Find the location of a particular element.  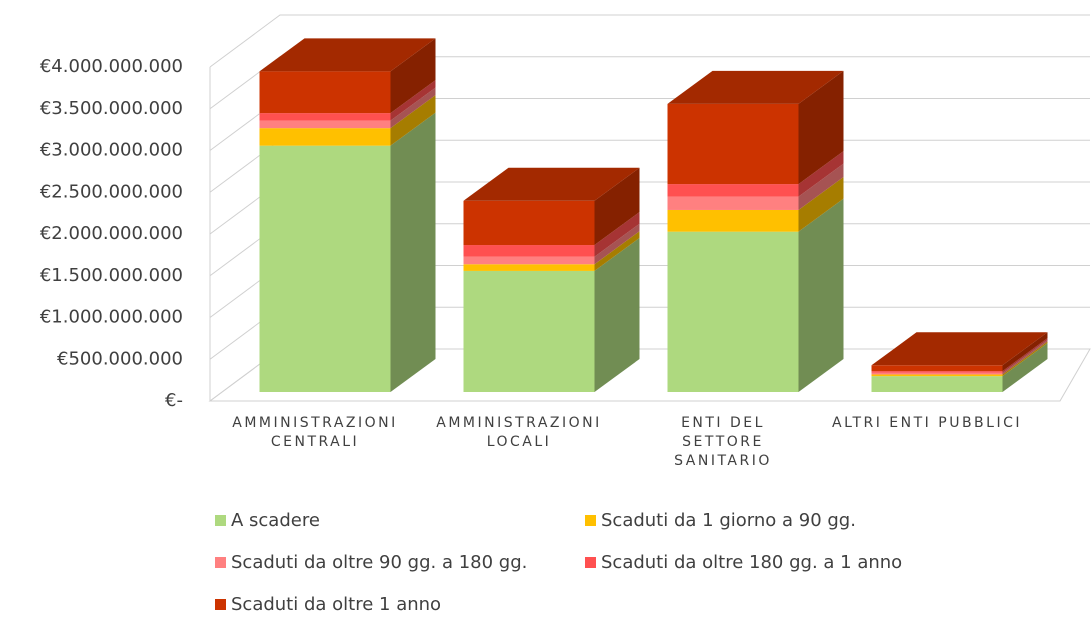

legend-label: Scaduti da oltre 1 anno is located at coordinates (336, 604).